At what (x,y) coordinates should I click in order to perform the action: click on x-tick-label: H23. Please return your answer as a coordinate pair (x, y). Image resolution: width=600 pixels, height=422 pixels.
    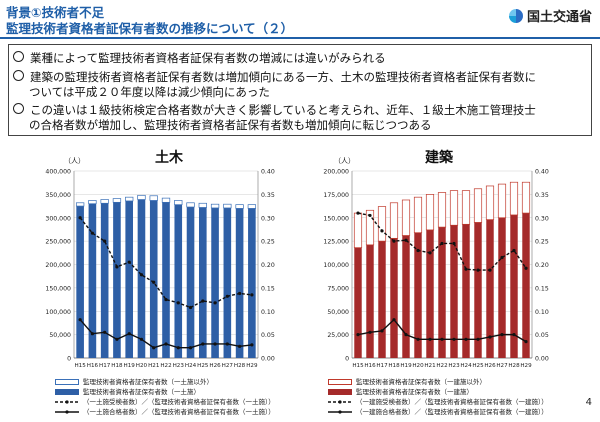
    Looking at the image, I should click on (179, 366).